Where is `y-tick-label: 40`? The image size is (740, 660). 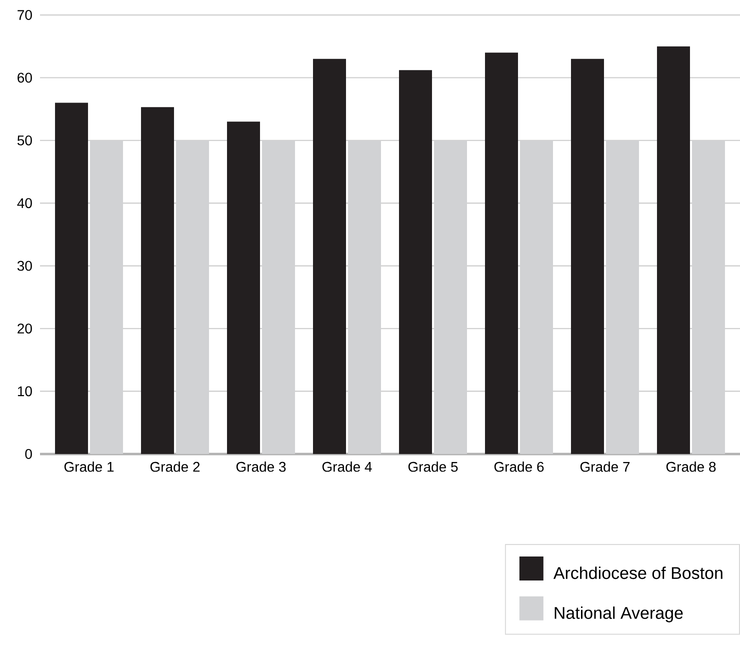
y-tick-label: 40 is located at coordinates (24, 203).